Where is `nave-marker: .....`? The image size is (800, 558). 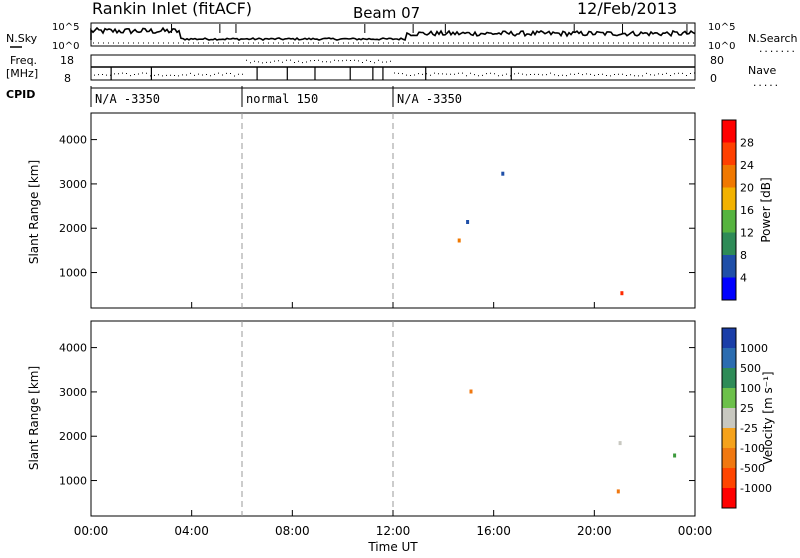
nave-marker: ..... is located at coordinates (765, 84).